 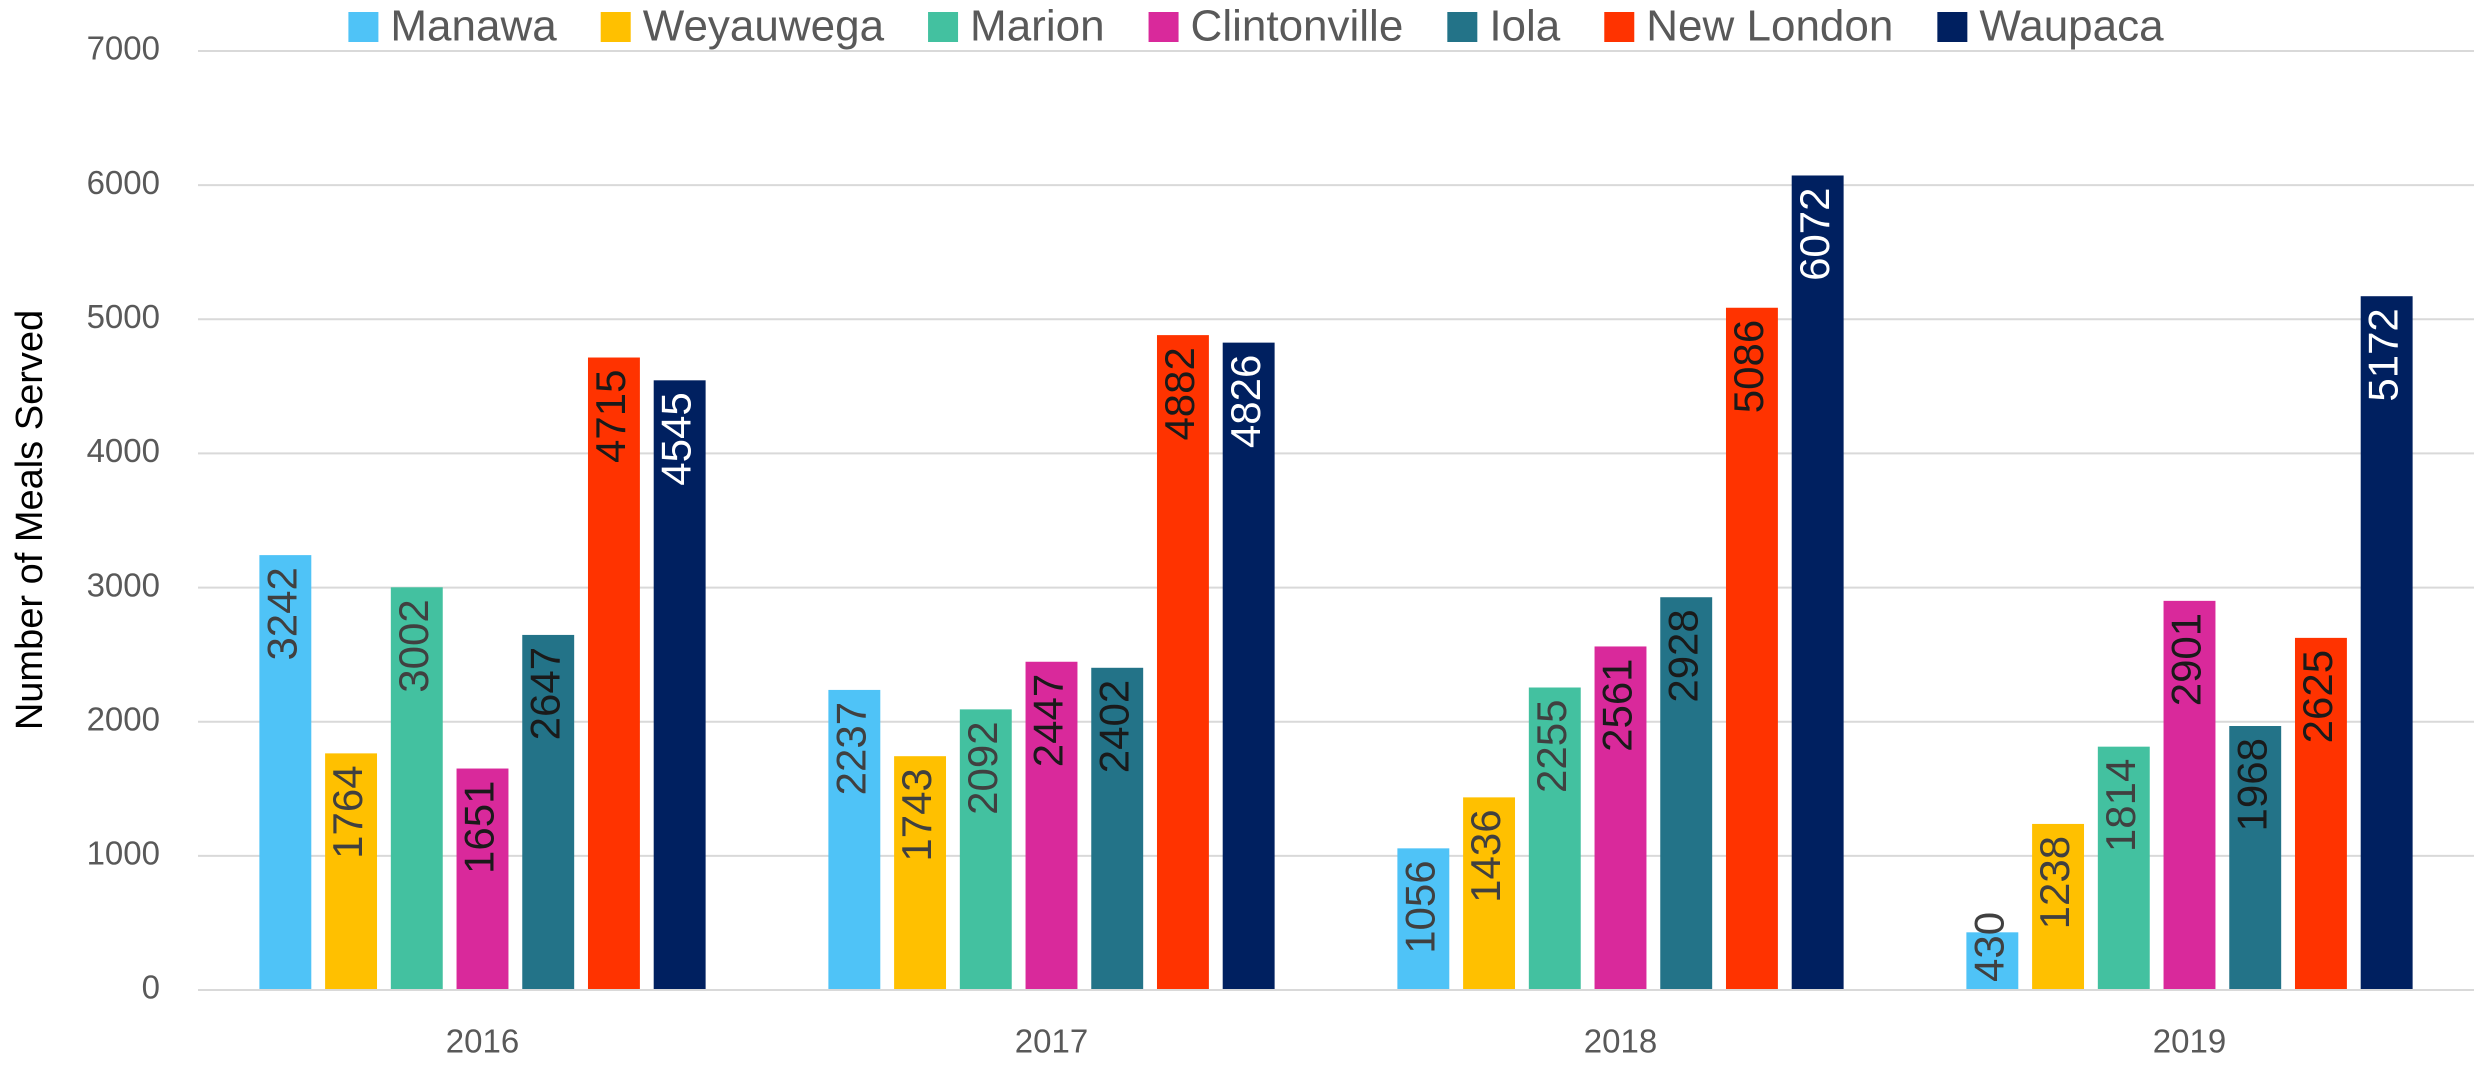 I want to click on y-axis-label: Number of Meals Served, so click(x=30, y=520).